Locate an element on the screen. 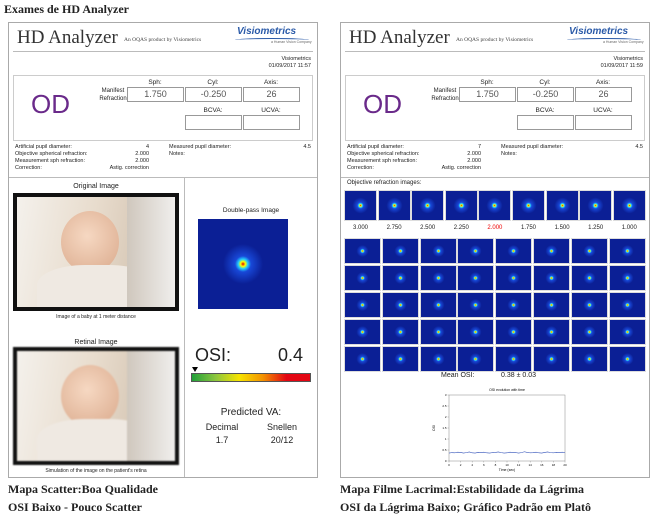 The height and width of the screenshot is (523, 660). refraction-value: 1.250 is located at coordinates (596, 228).